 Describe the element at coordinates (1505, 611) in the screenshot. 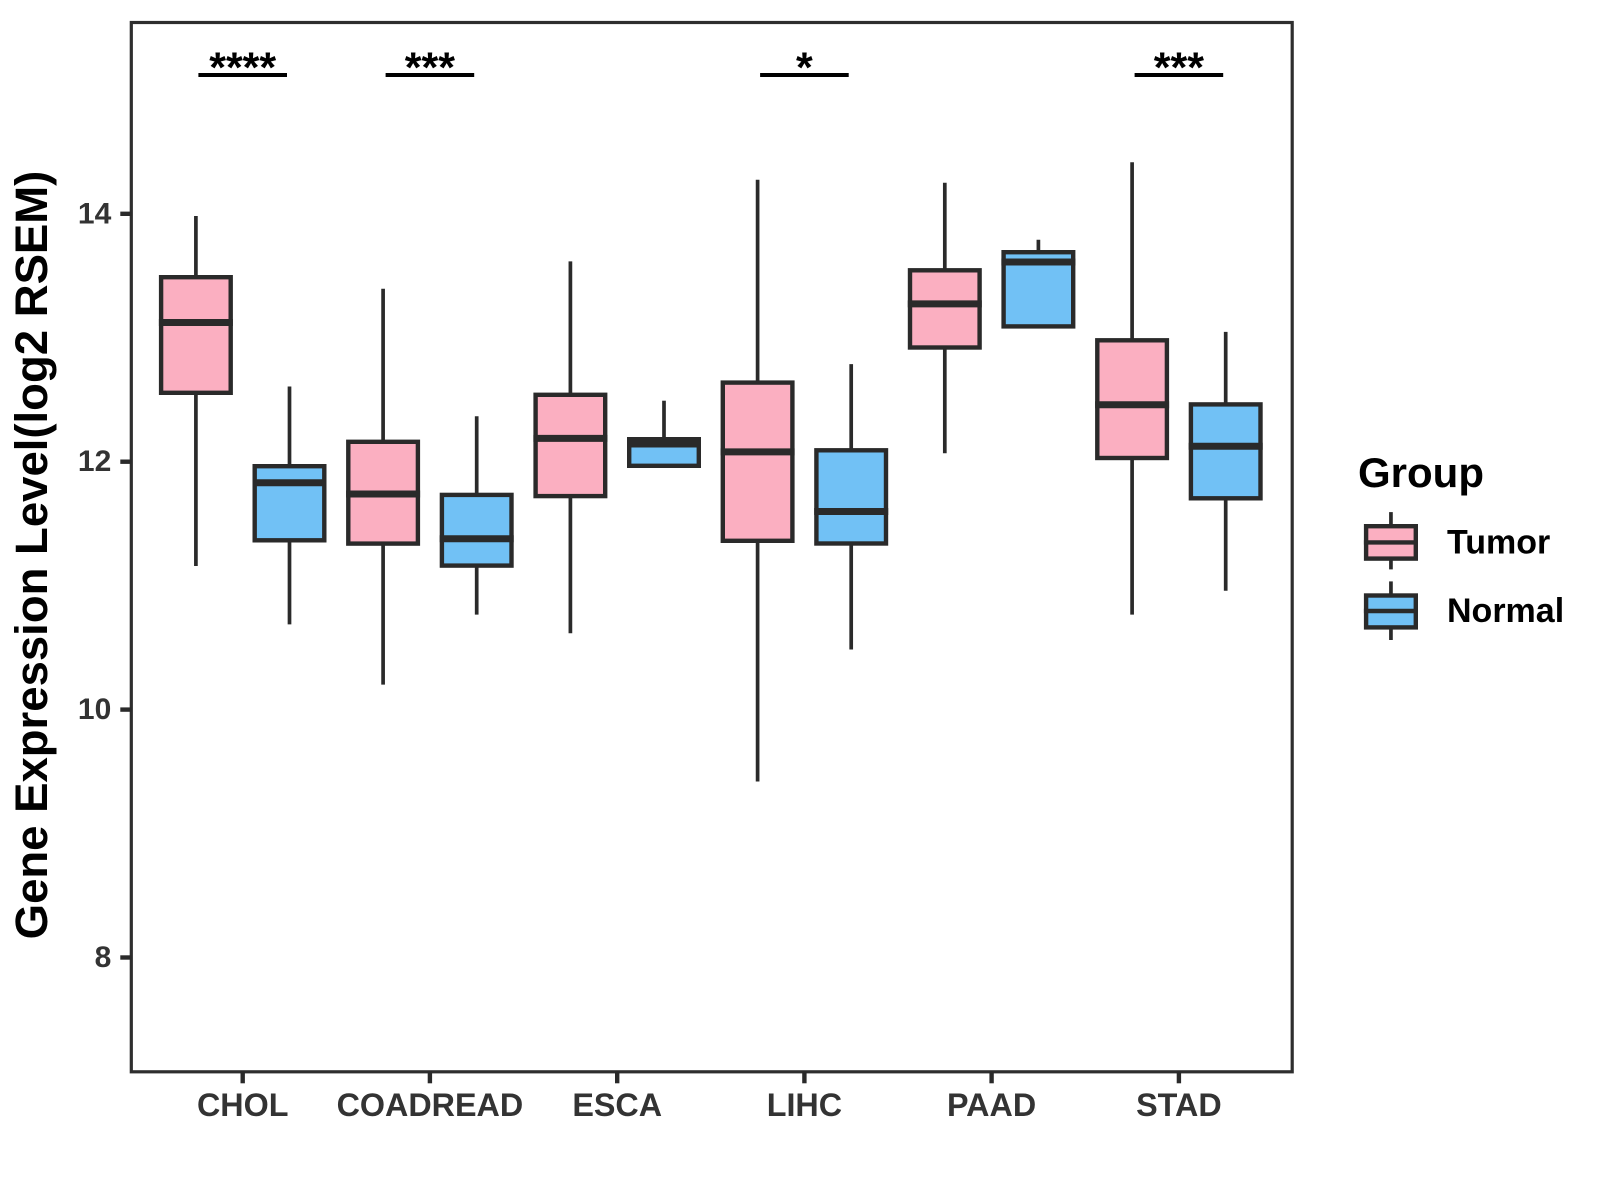

I see `svg-text: Normal` at that location.